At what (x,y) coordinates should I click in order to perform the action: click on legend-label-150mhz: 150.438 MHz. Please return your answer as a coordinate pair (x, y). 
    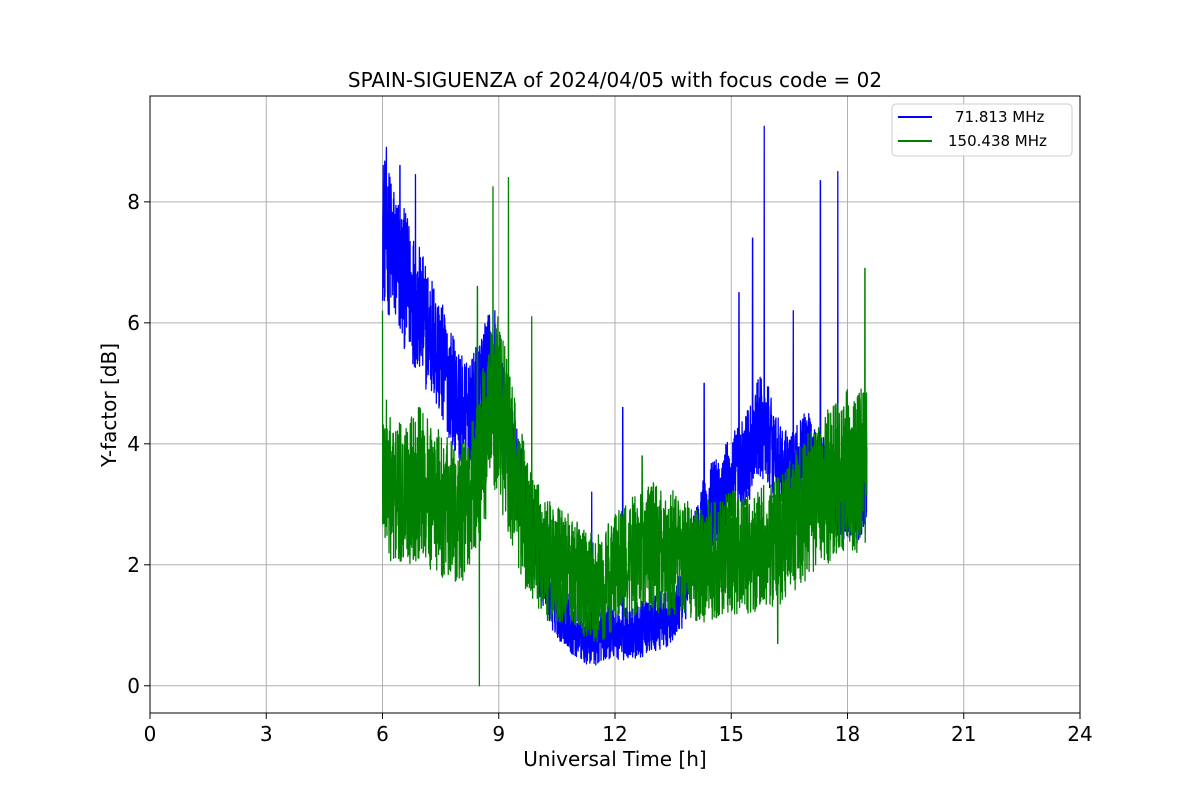
    Looking at the image, I should click on (997, 141).